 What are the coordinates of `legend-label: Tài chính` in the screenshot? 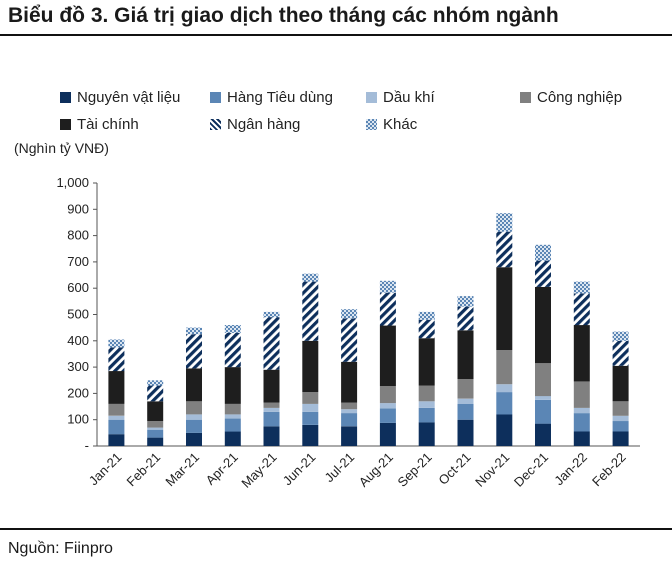 It's located at (108, 124).